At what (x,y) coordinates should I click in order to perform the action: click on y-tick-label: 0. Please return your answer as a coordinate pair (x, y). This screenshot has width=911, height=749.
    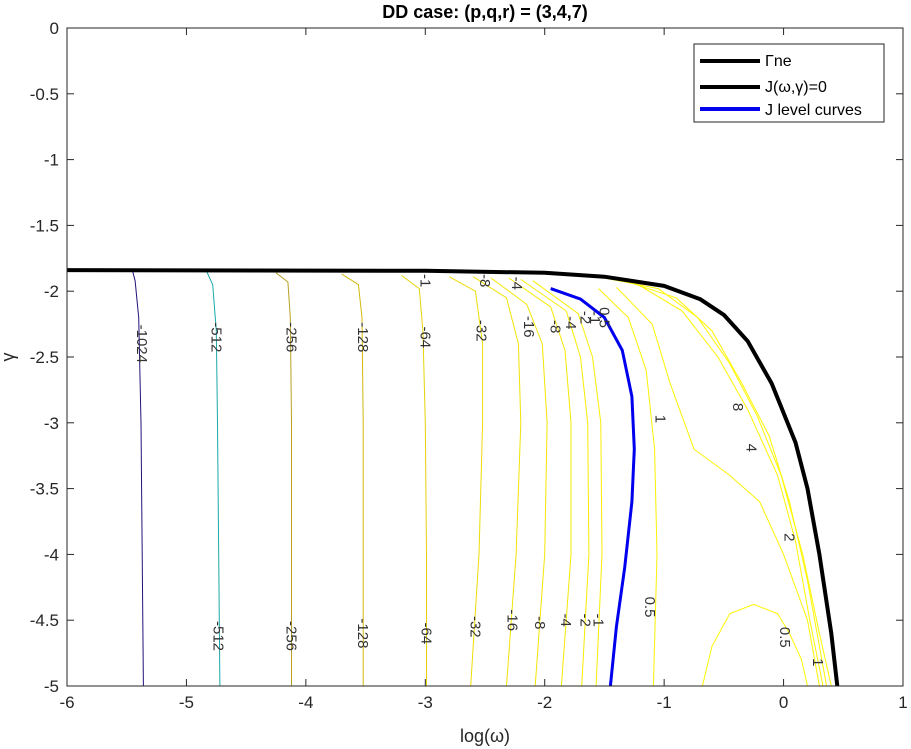
    Looking at the image, I should click on (54, 28).